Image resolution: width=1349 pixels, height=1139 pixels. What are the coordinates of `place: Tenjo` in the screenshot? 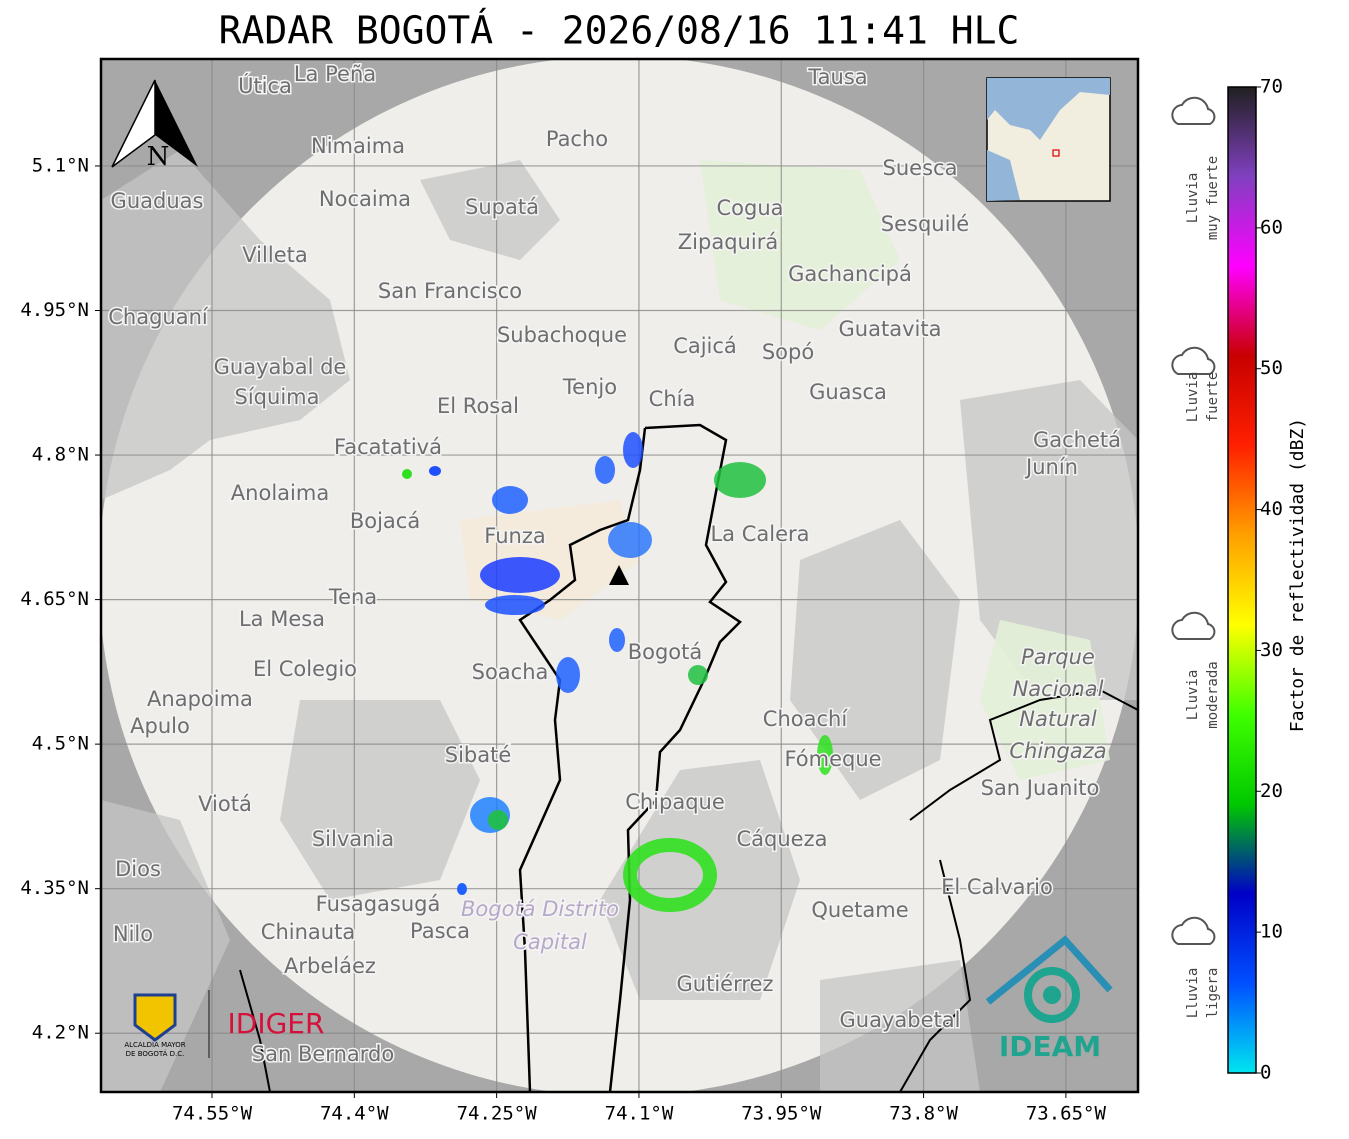 It's located at (589, 387).